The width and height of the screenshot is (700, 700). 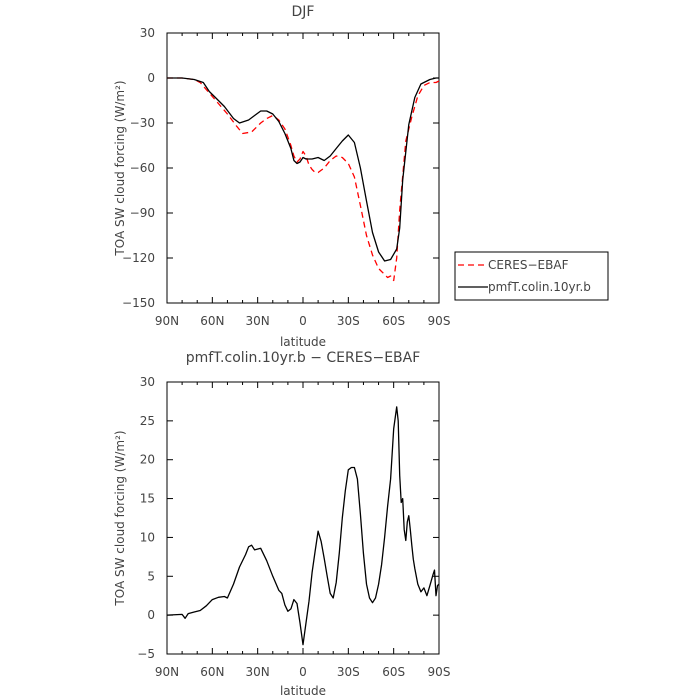 I want to click on legend-box, so click(x=531, y=276).